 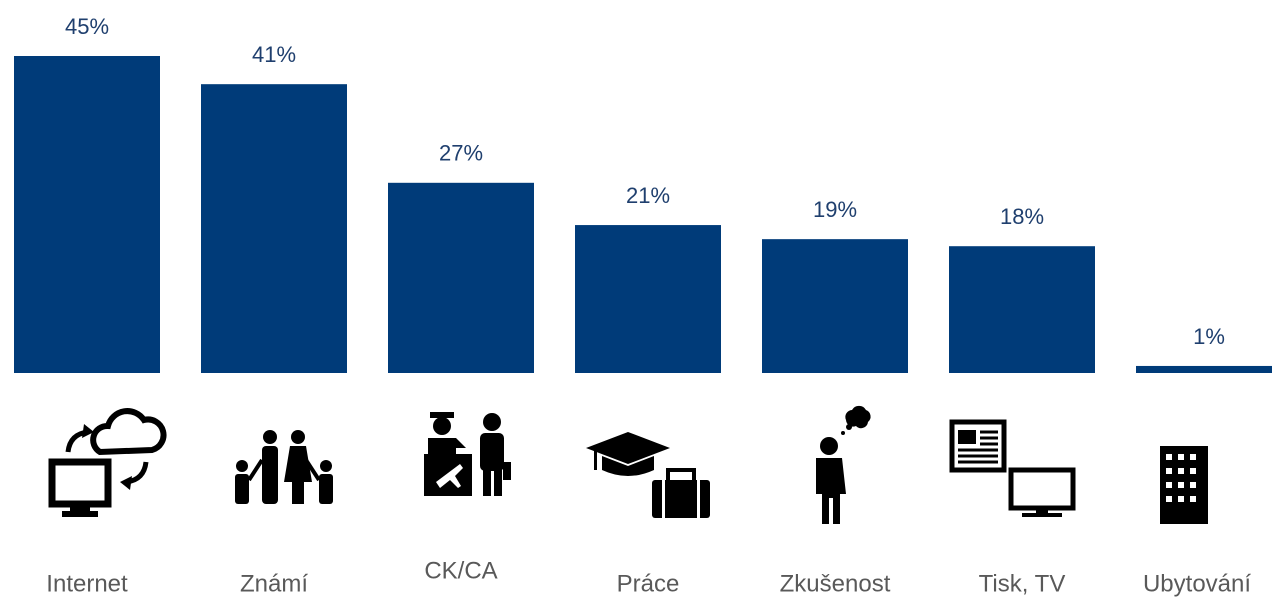 I want to click on category-label: Známí, so click(x=274, y=583).